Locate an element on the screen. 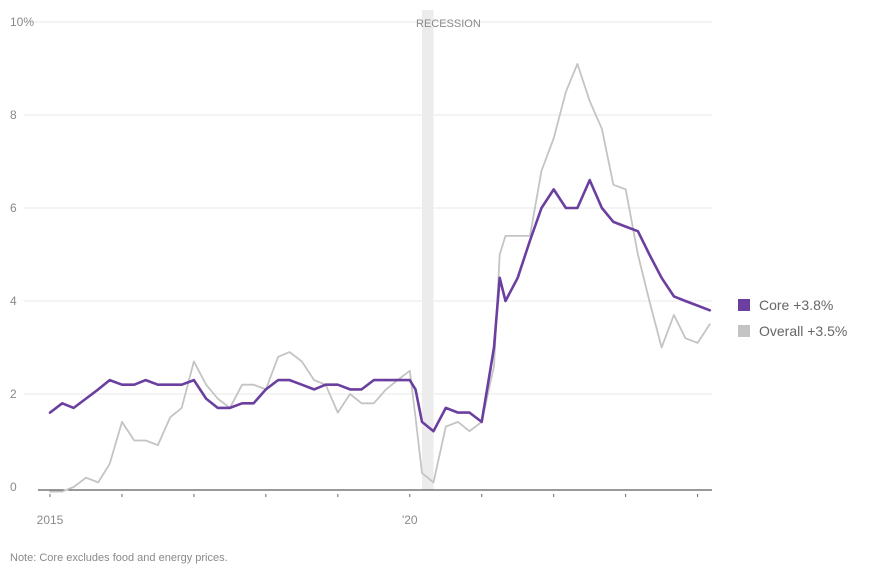 Image resolution: width=889 pixels, height=569 pixels. x-tick-label-2020: '20 is located at coordinates (410, 520).